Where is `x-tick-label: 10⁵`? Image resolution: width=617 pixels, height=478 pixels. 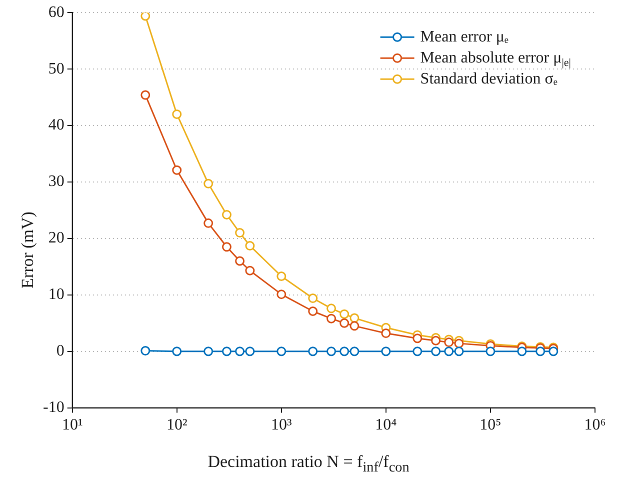 x-tick-label: 10⁵ is located at coordinates (491, 425).